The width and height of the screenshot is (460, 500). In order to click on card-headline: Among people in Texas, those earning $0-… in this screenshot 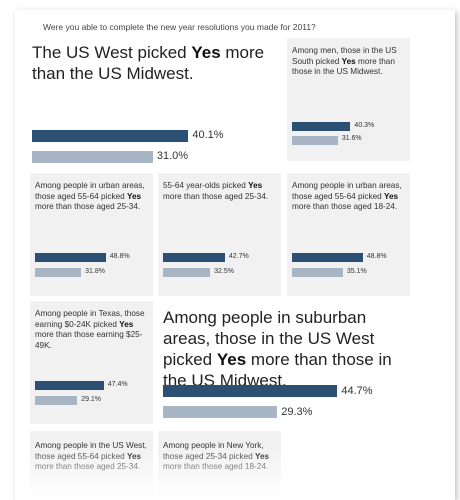, I will do `click(90, 329)`.